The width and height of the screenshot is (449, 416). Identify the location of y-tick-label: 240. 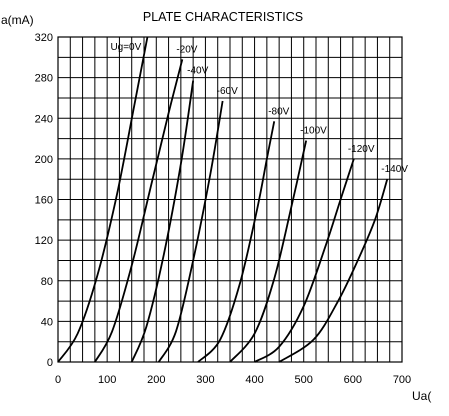
(44, 119).